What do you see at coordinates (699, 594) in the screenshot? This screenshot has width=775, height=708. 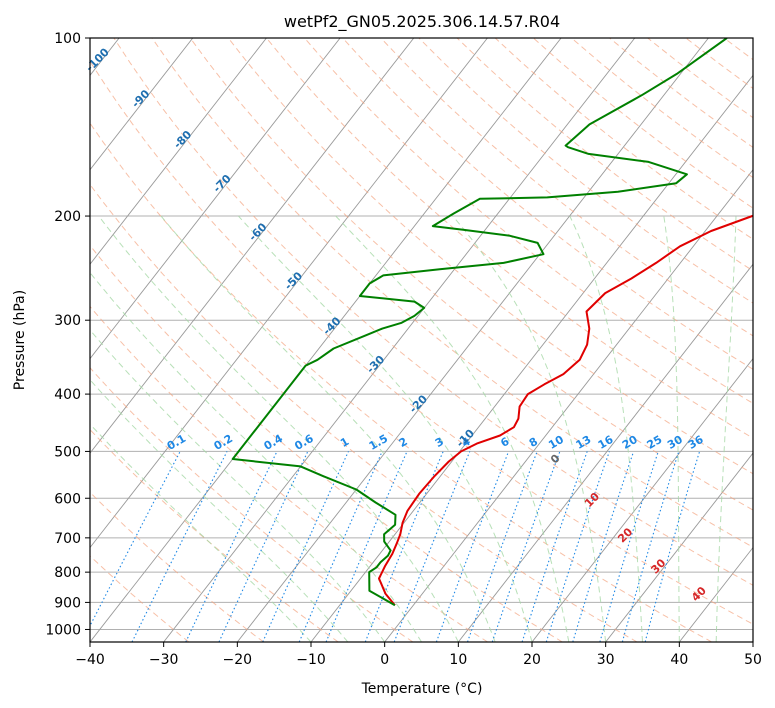 I see `moist-adiabat-label: 40` at bounding box center [699, 594].